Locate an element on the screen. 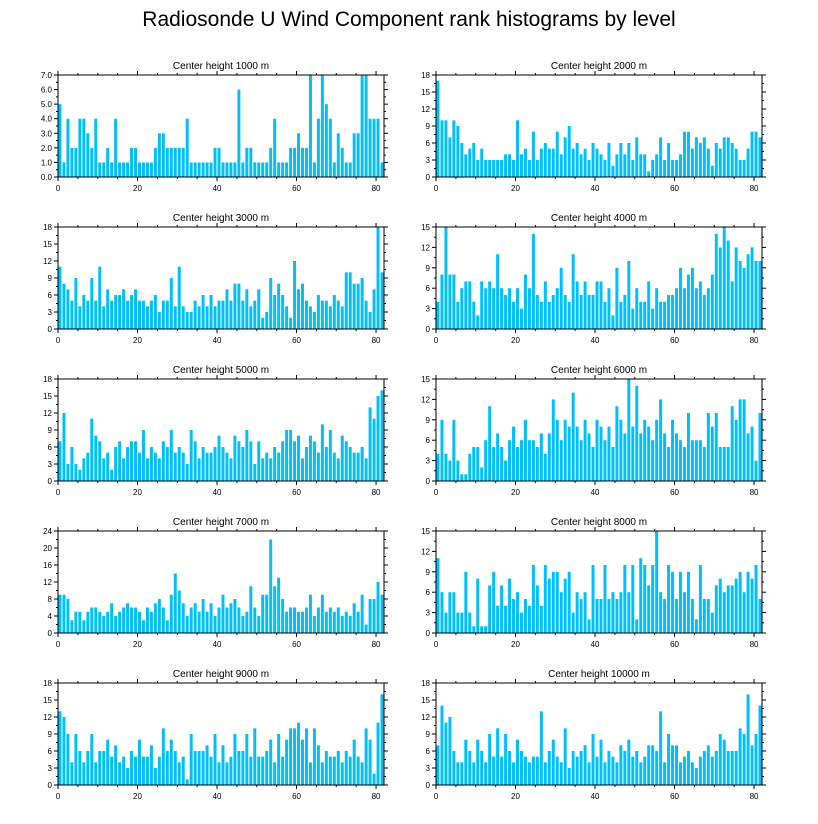 This screenshot has height=824, width=818. x-tick-label: 60 is located at coordinates (674, 492).